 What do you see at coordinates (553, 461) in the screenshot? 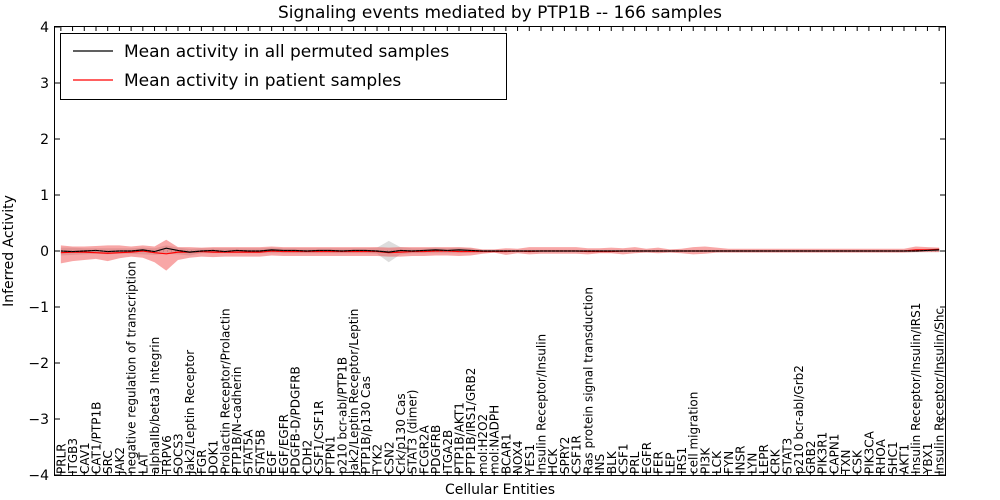
I see `x-tick-label: HCK` at bounding box center [553, 461].